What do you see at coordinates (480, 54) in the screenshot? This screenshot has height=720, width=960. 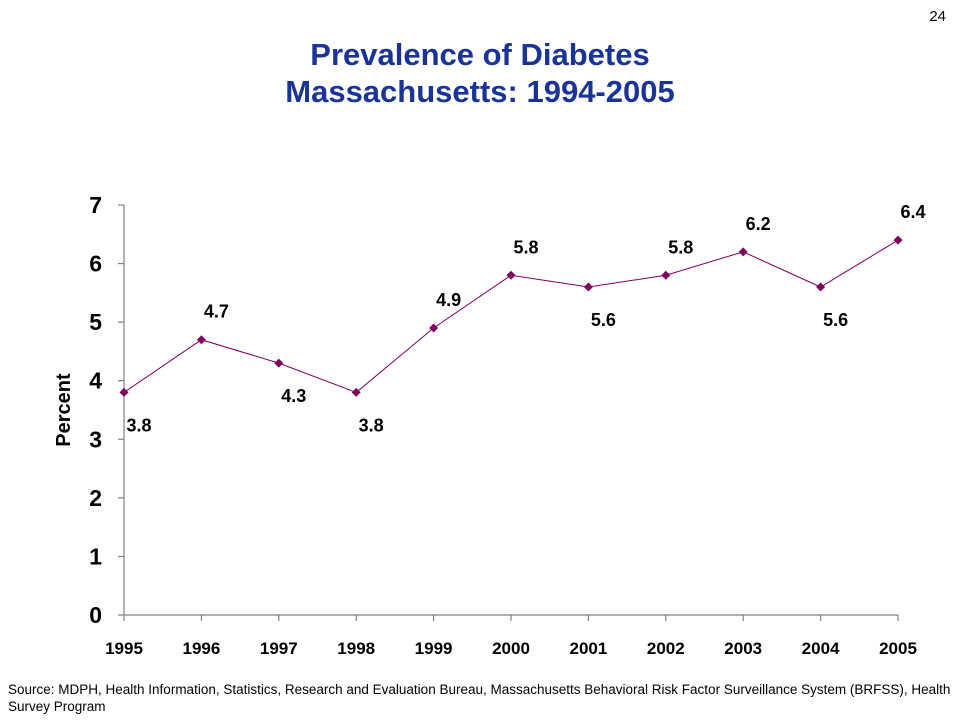 I see `title-line-1: Prevalence of Diabetes` at bounding box center [480, 54].